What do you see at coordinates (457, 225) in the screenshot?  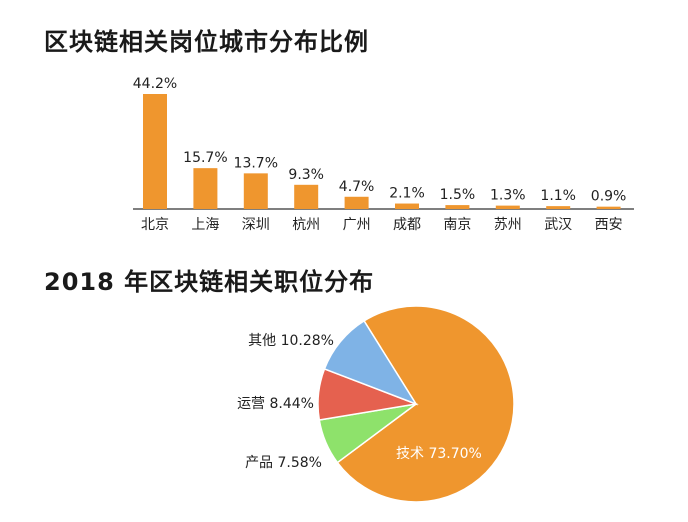 I see `bar-category-label-6: 南京` at bounding box center [457, 225].